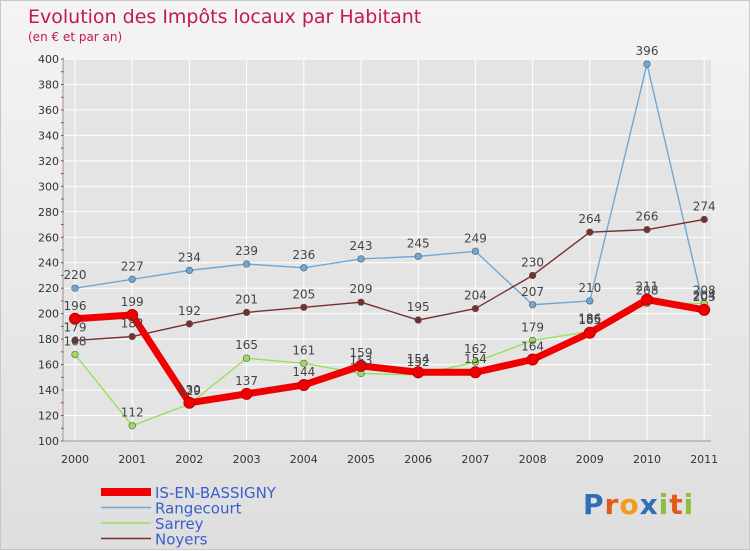 This screenshot has width=750, height=551. What do you see at coordinates (704, 459) in the screenshot?
I see `x-tick-label: 2011` at bounding box center [704, 459].